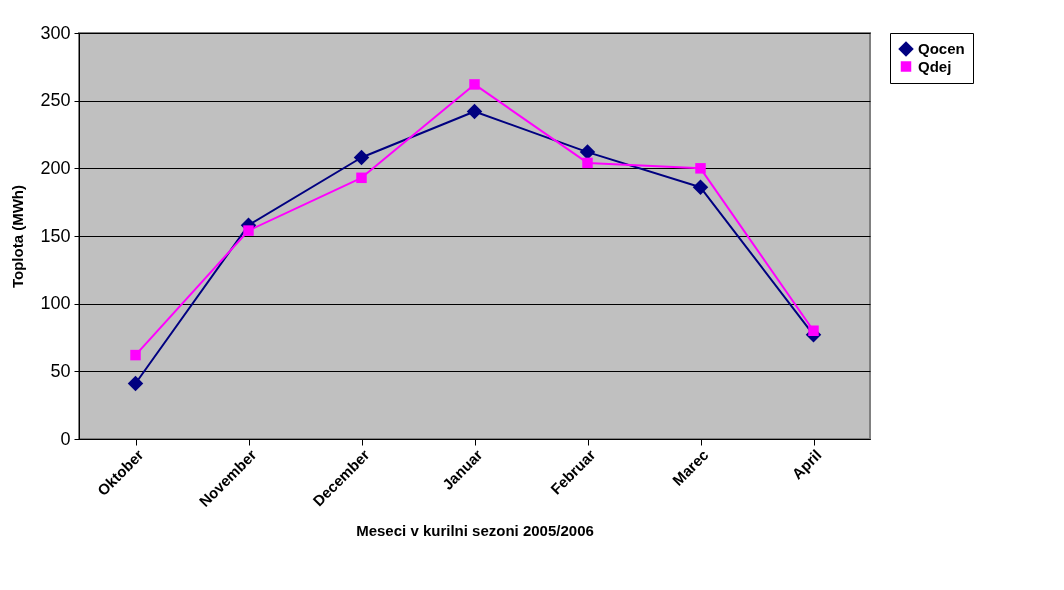 This screenshot has width=1064, height=590. What do you see at coordinates (55, 235) in the screenshot?
I see `y-tick-label: 150` at bounding box center [55, 235].